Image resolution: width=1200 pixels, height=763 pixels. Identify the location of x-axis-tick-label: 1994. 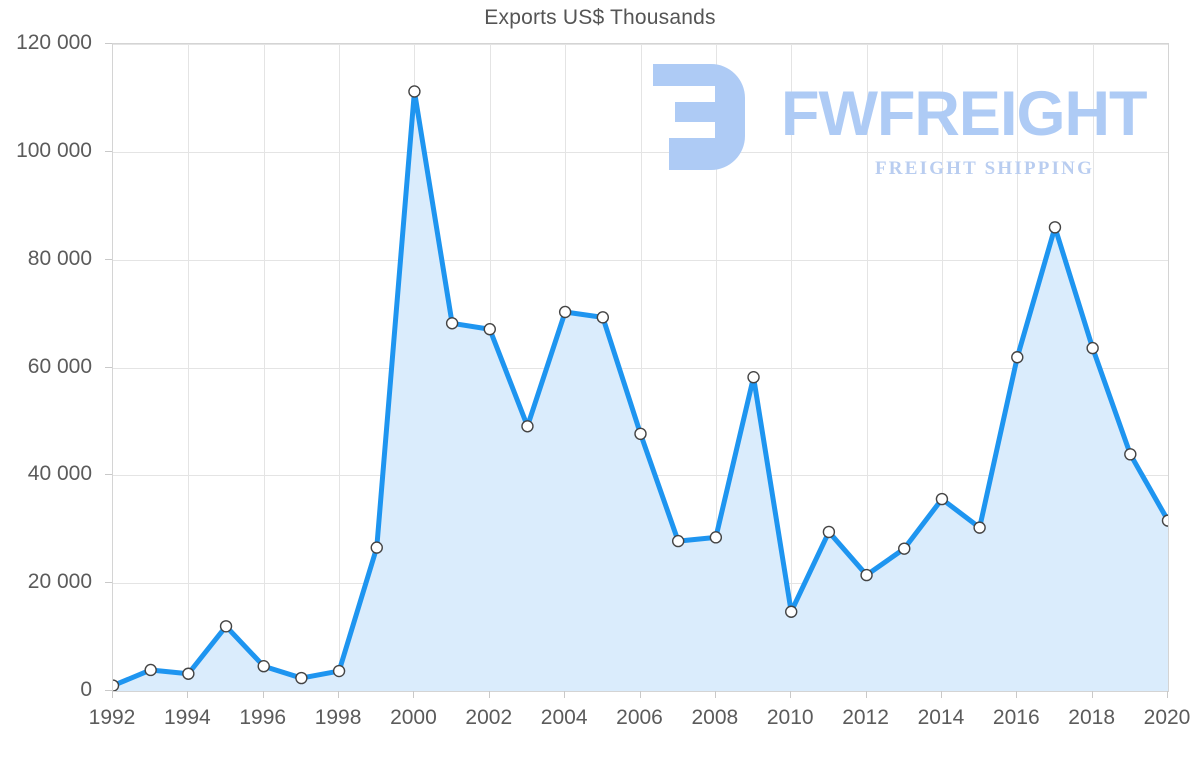
(187, 717).